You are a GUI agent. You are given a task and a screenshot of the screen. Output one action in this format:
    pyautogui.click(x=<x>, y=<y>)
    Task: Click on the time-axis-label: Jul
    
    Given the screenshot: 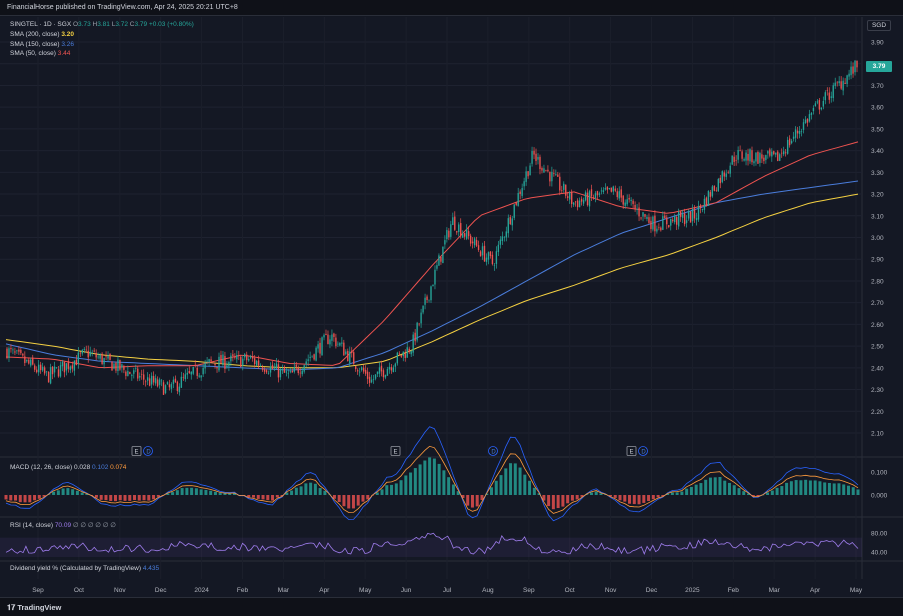 What is the action you would take?
    pyautogui.click(x=447, y=590)
    